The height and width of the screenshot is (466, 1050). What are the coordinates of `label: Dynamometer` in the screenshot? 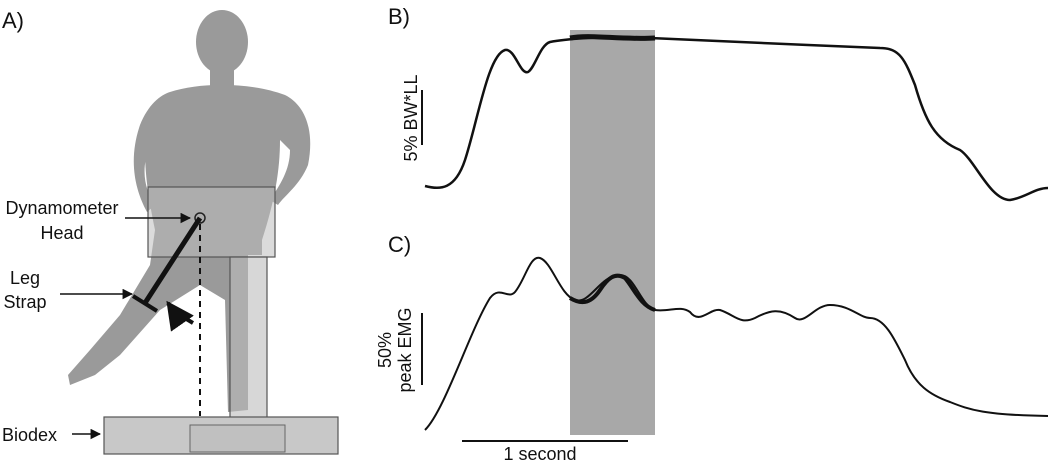 It's located at (61, 208).